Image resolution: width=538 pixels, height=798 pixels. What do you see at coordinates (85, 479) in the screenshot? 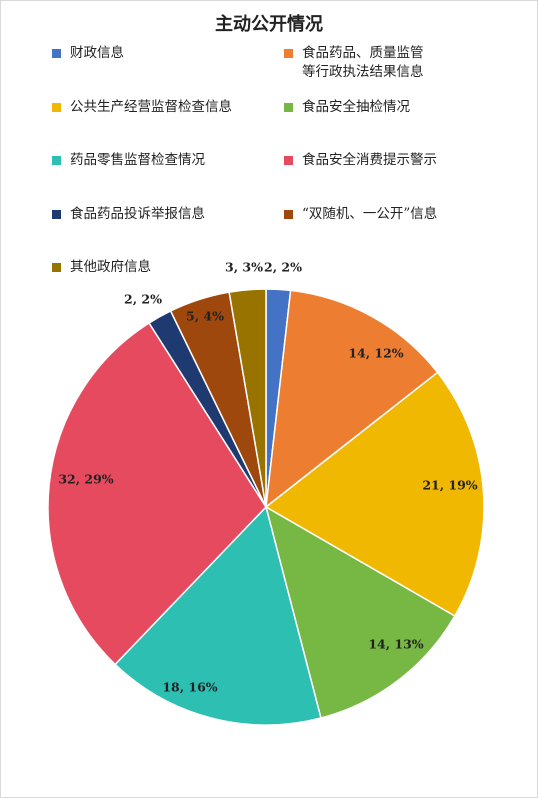
I see `data-label: 32, 29%` at bounding box center [85, 479].